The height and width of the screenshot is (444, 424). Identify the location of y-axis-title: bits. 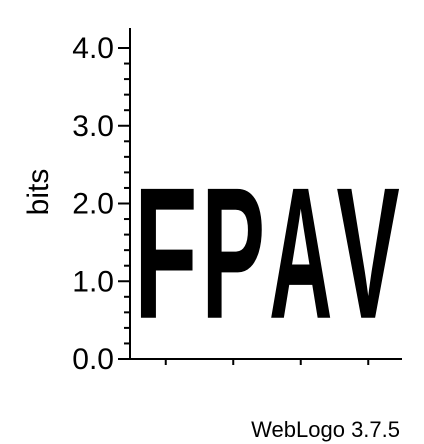
(38, 192).